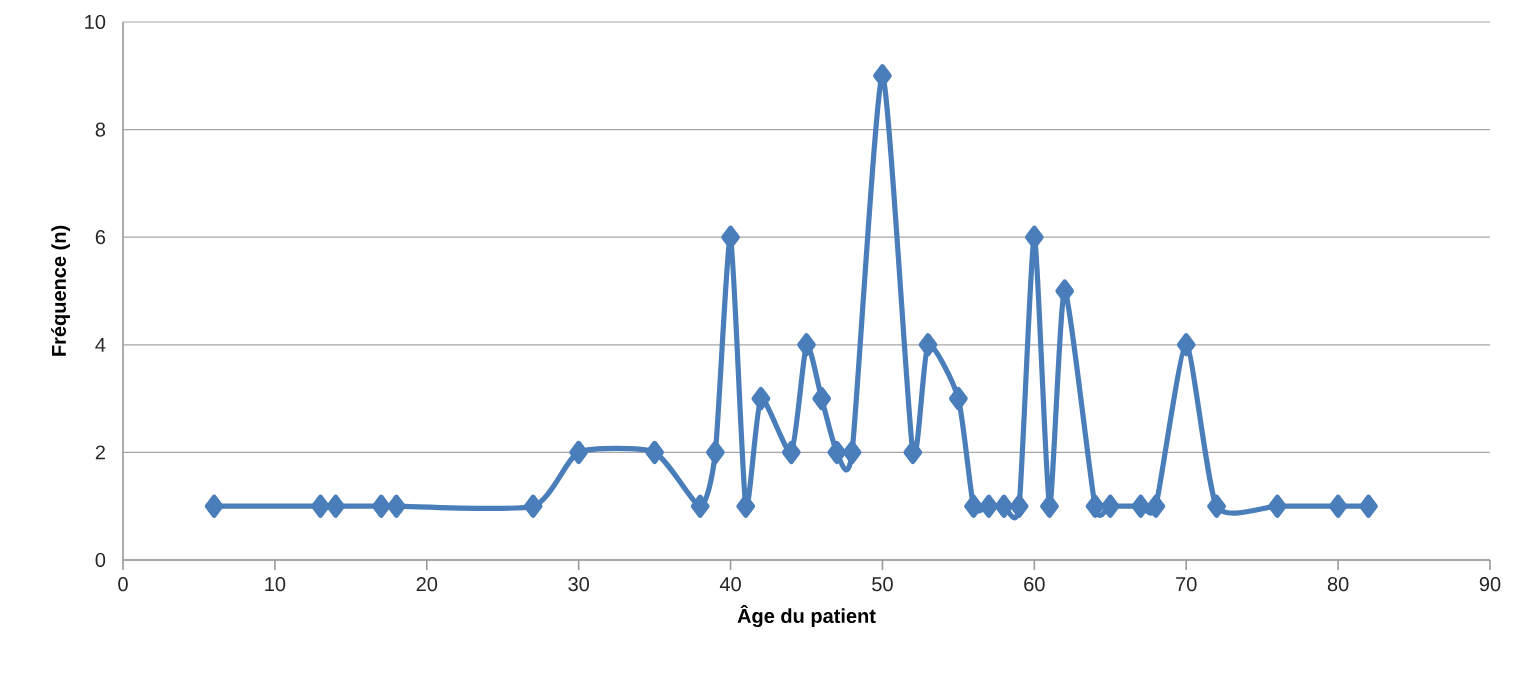  What do you see at coordinates (100, 452) in the screenshot?
I see `y-tick-label: 2` at bounding box center [100, 452].